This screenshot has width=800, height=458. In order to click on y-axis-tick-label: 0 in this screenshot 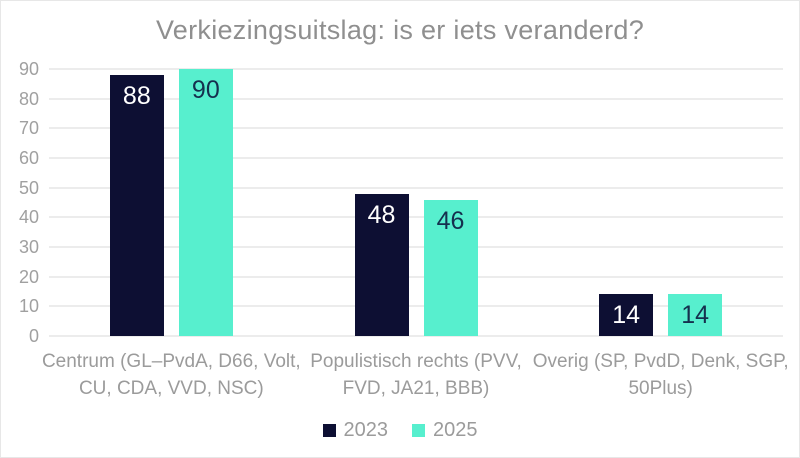, I will do `click(33, 336)`.